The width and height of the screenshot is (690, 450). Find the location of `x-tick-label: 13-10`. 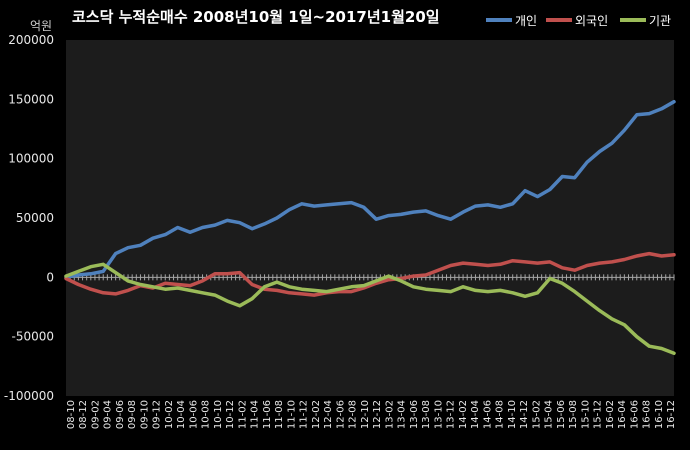

x-tick-label: 13-10 is located at coordinates (438, 414).